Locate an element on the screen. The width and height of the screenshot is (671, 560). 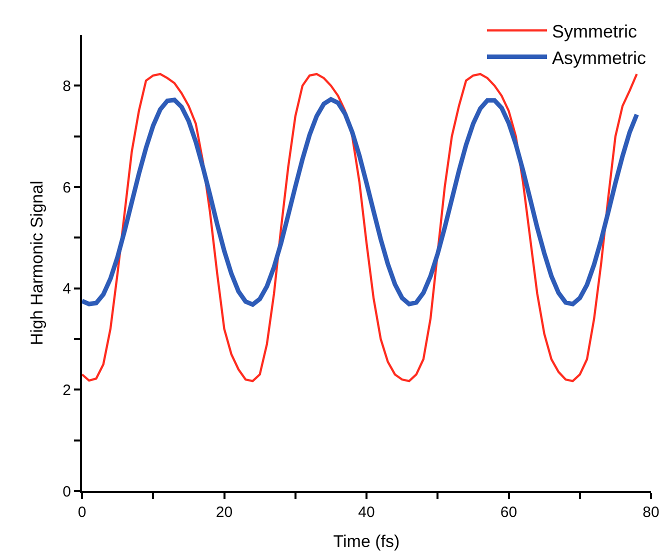
x-axis-title: Time (fs) is located at coordinates (366, 541).